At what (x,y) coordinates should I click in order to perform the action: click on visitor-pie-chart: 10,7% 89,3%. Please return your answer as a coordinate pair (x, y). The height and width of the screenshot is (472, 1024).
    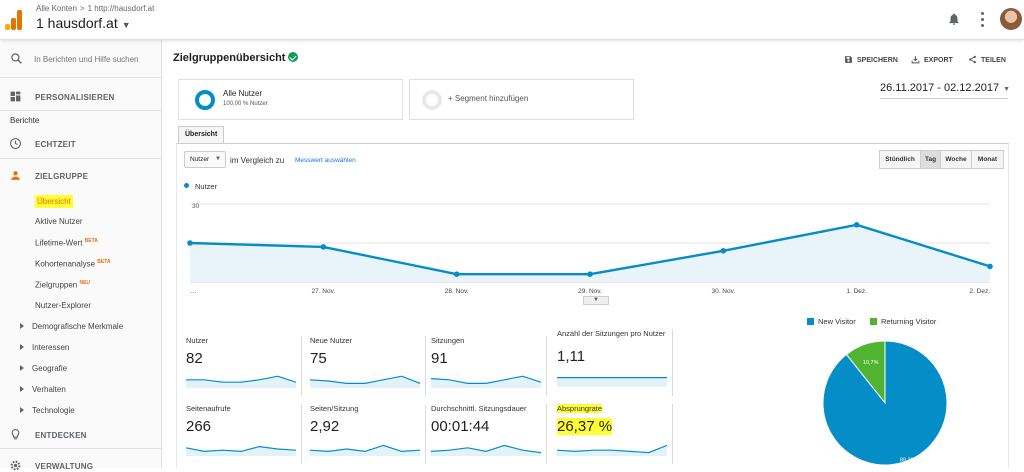
    Looking at the image, I should click on (885, 403).